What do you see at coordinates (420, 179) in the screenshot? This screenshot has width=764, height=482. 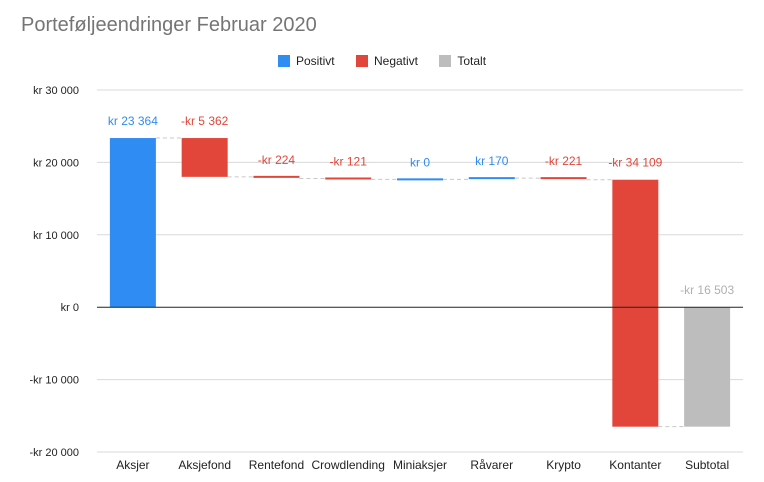 I see `bar-miniaksjer` at bounding box center [420, 179].